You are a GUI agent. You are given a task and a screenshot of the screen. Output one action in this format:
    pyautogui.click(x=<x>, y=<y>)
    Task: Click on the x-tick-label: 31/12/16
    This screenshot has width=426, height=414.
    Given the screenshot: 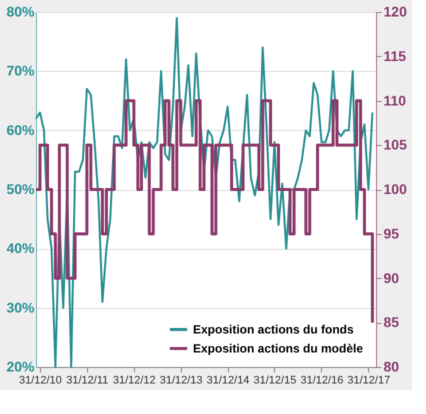 What is the action you would take?
    pyautogui.click(x=322, y=380)
    